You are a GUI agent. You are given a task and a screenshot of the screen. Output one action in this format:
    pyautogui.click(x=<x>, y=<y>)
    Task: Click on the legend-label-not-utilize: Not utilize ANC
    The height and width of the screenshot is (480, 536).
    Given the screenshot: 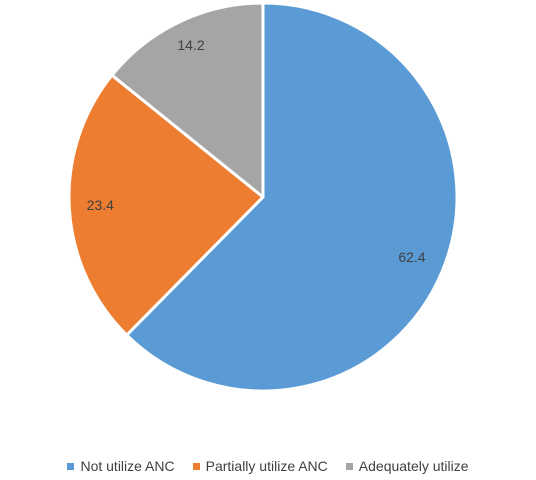 What is the action you would take?
    pyautogui.click(x=127, y=466)
    